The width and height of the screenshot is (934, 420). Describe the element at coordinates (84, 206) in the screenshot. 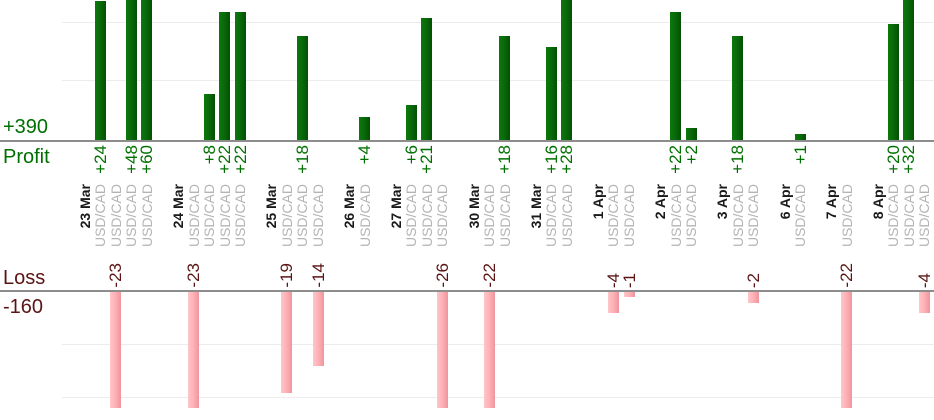

I see `date-label: 23 Mar` at that location.